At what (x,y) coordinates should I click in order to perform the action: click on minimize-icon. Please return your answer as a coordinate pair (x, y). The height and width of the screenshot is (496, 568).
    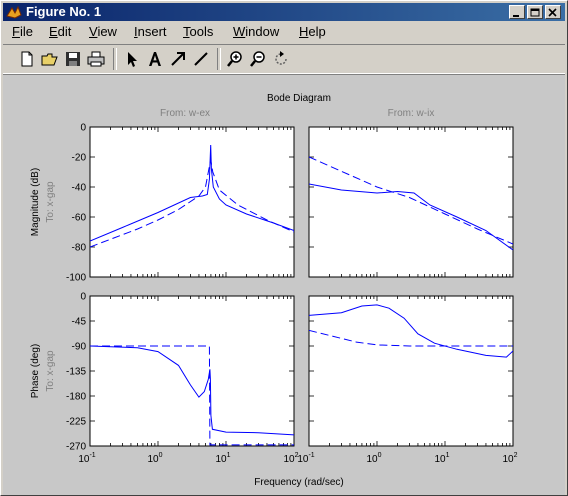
    Looking at the image, I should click on (516, 16).